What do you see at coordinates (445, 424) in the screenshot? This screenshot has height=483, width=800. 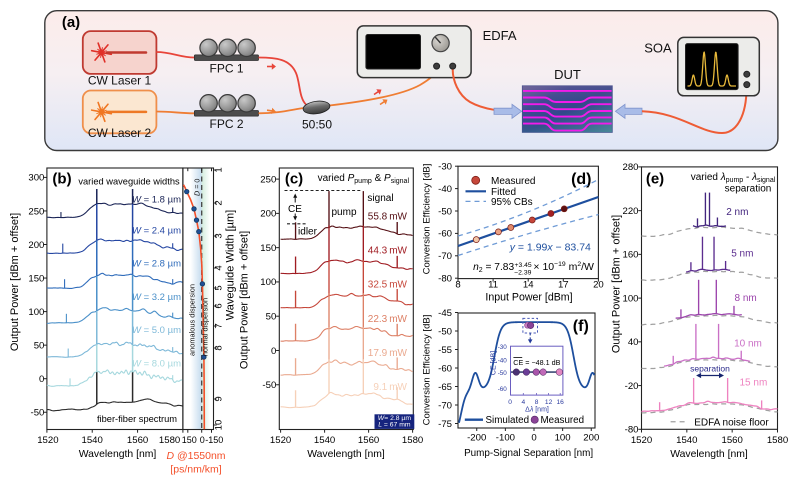 I see `svg-text: -75` at bounding box center [445, 424].